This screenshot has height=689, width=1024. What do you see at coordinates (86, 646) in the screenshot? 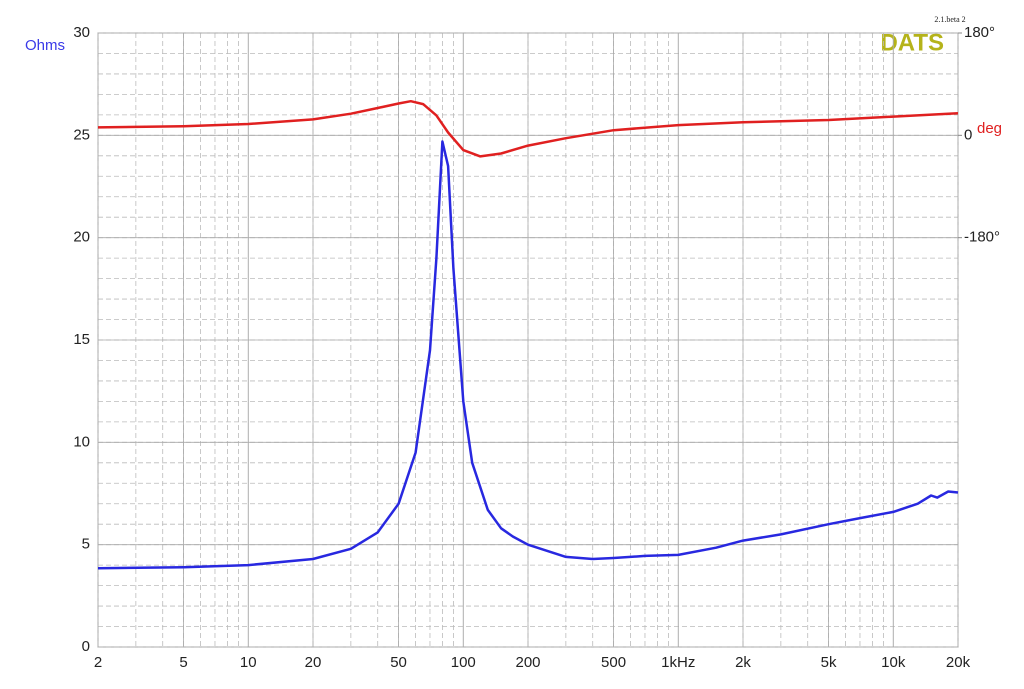
I see `y-tick-label: 0` at bounding box center [86, 646].